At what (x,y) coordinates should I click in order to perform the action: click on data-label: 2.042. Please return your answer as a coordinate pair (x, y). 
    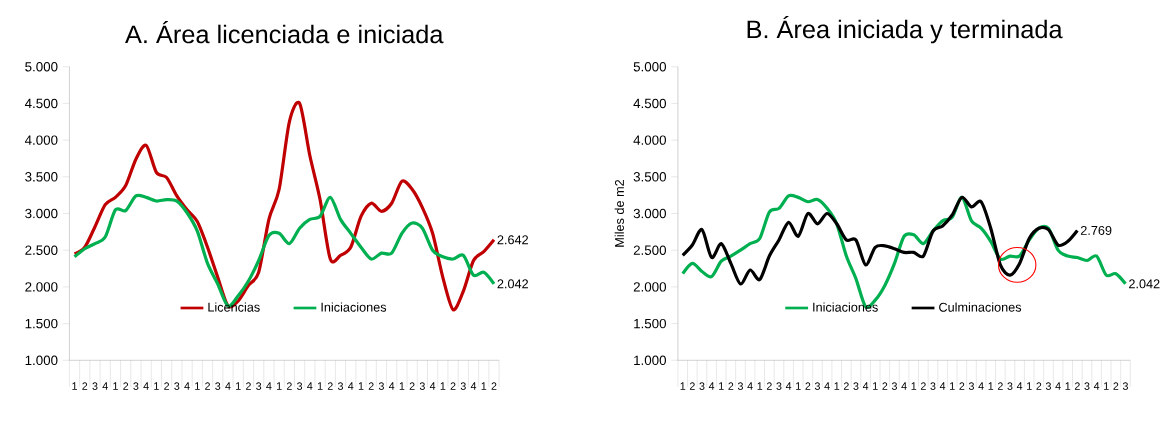
    Looking at the image, I should click on (513, 284).